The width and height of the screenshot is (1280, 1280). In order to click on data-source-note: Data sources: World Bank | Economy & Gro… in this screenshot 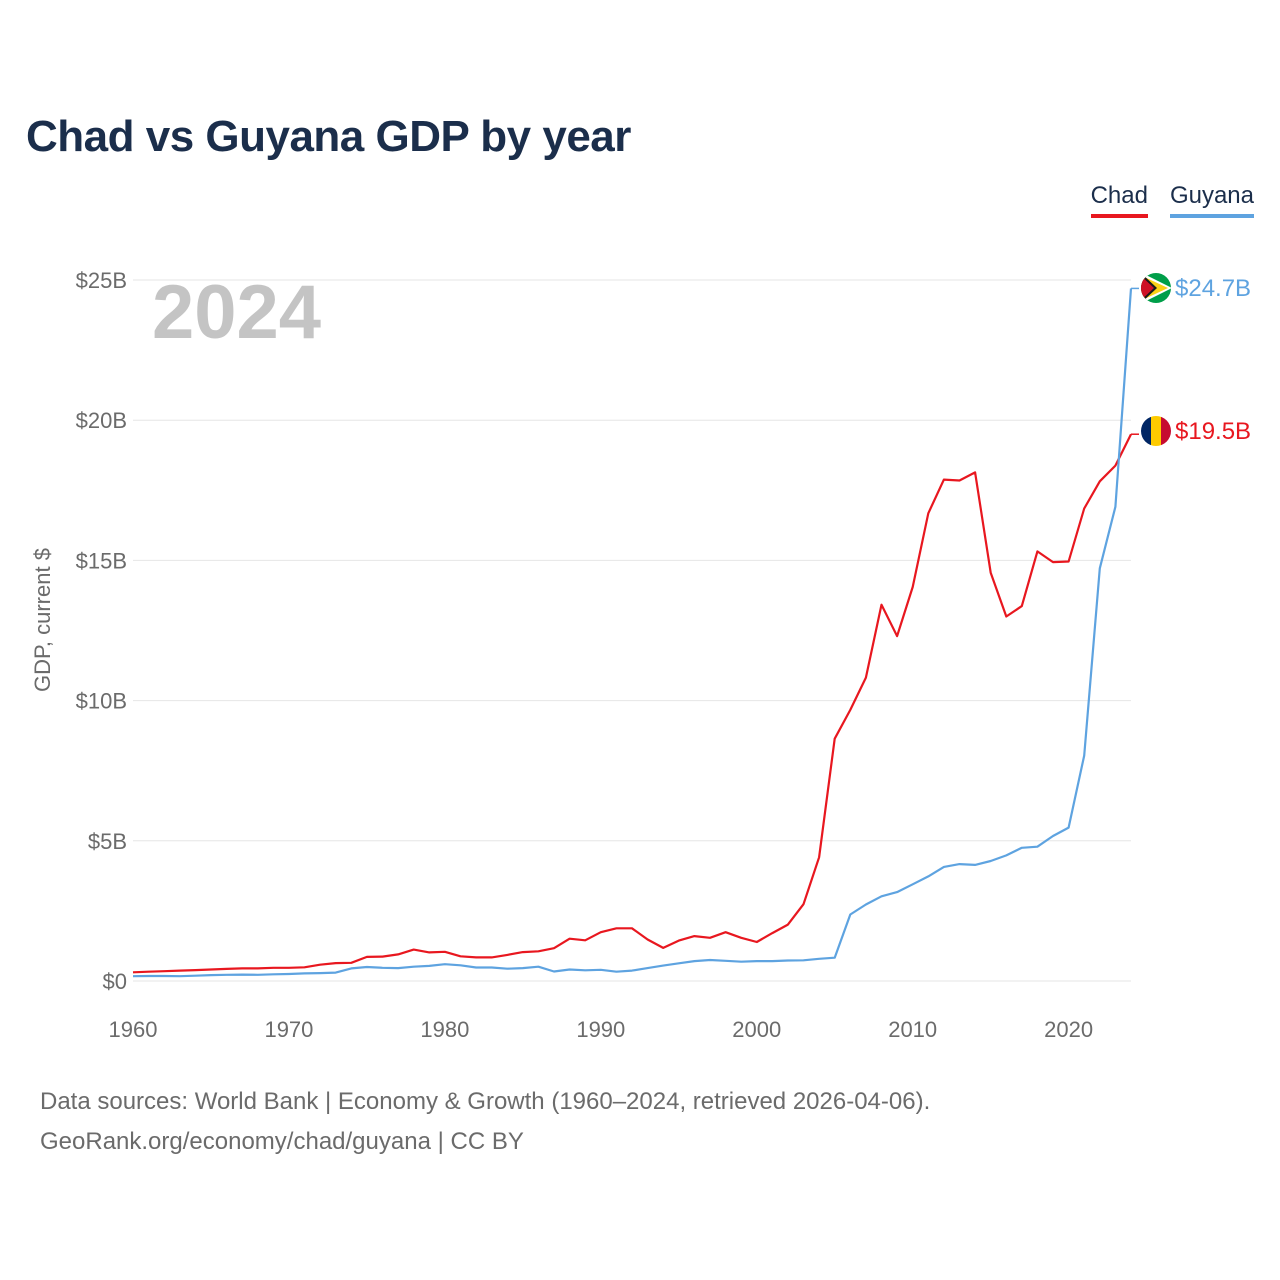, I will do `click(485, 1101)`.